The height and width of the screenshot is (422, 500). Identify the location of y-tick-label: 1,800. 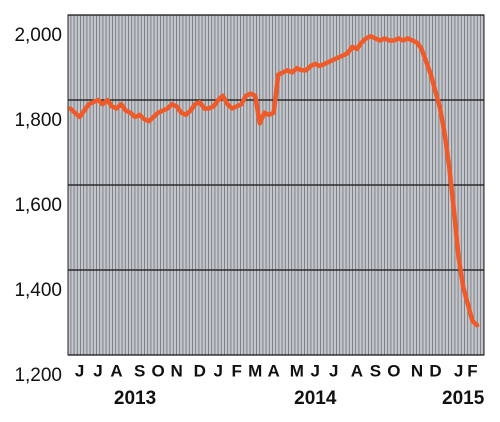
(38, 120).